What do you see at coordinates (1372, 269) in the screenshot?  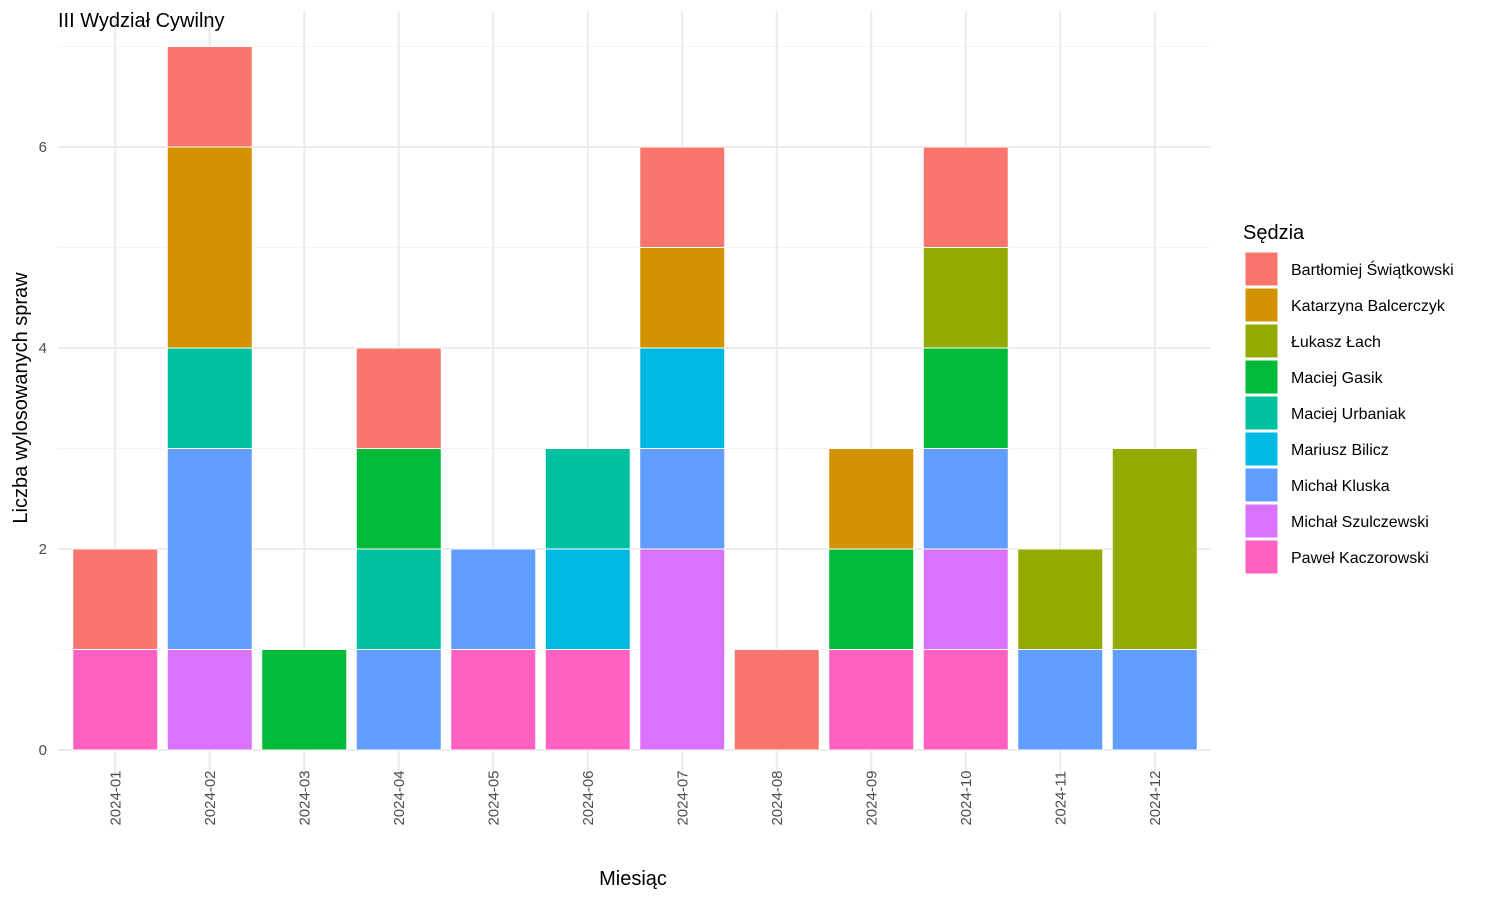 I see `legend-label: Bartłomiej Świątkowski` at bounding box center [1372, 269].